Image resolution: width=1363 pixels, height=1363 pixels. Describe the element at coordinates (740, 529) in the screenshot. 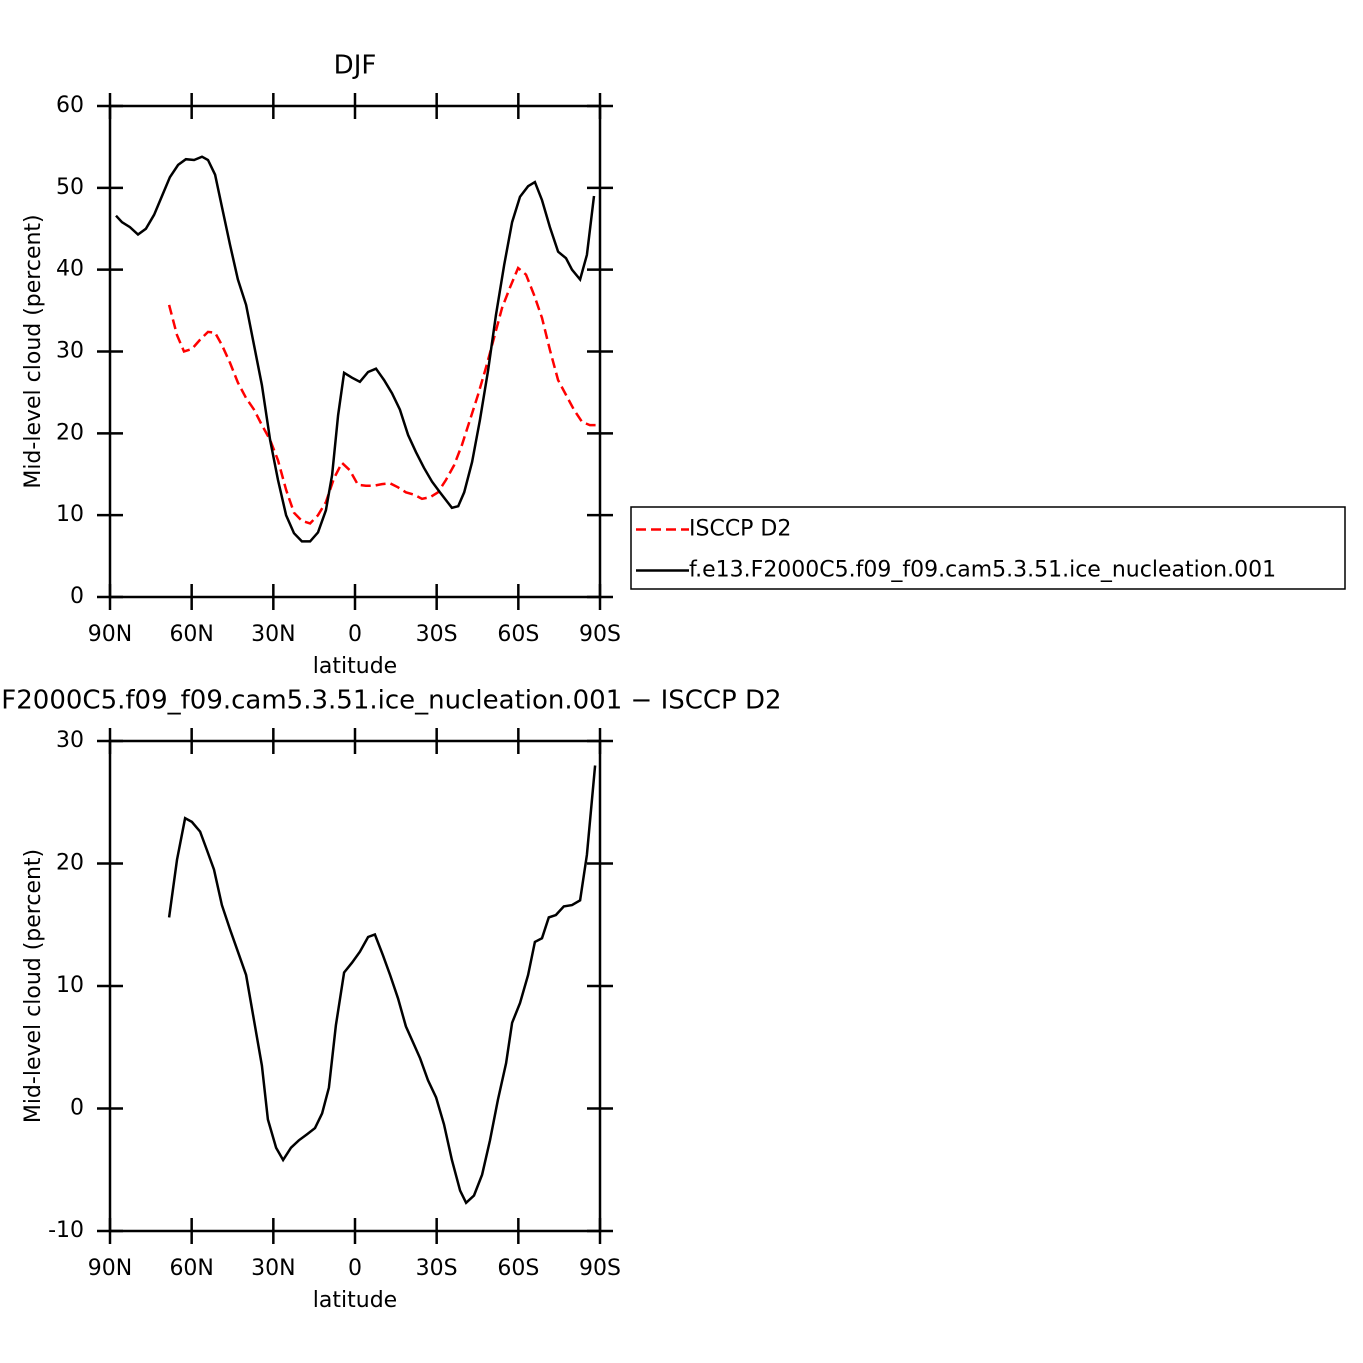

I see `legend-label: ISCCP D2` at that location.